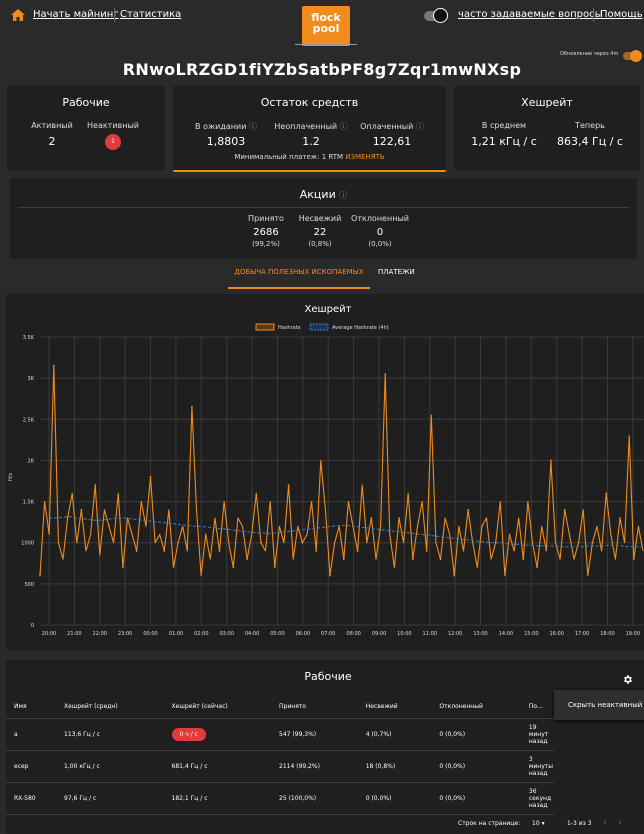 The width and height of the screenshot is (644, 834). What do you see at coordinates (621, 14) in the screenshot?
I see `help-link: Помощь` at bounding box center [621, 14].